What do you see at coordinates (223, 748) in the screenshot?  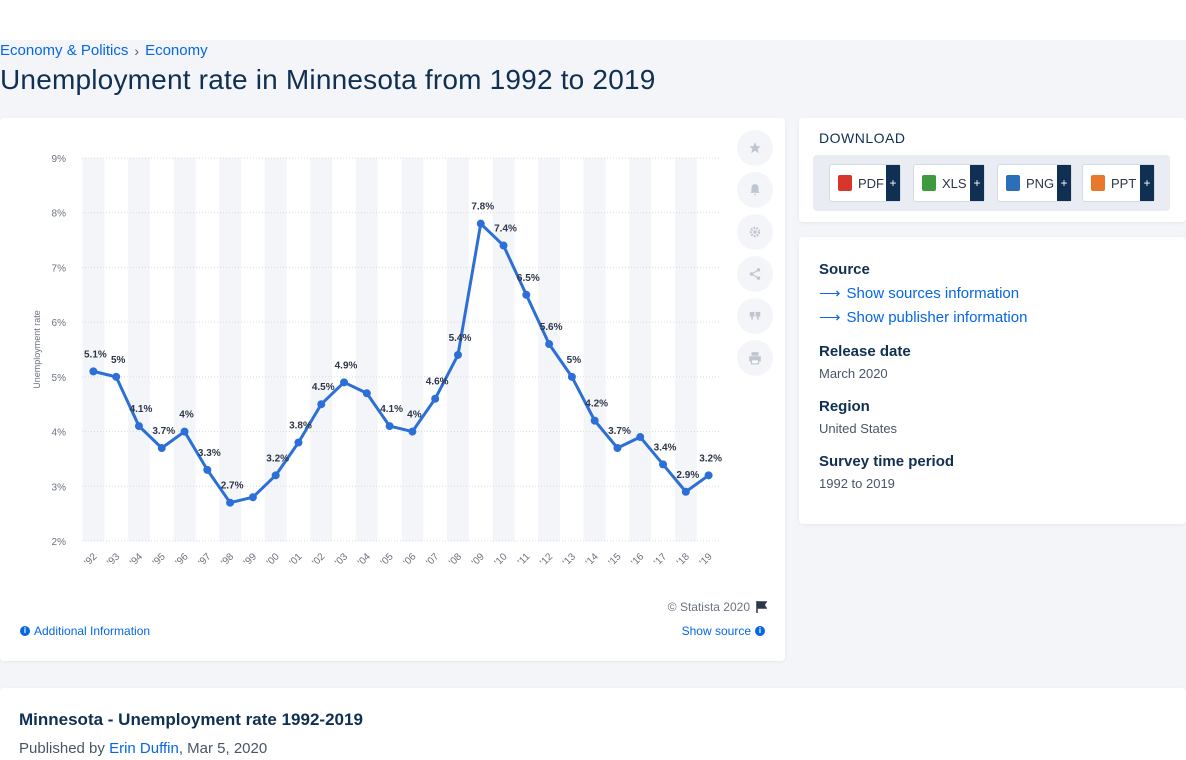 I see `published-date: , Mar 5, 2020` at bounding box center [223, 748].